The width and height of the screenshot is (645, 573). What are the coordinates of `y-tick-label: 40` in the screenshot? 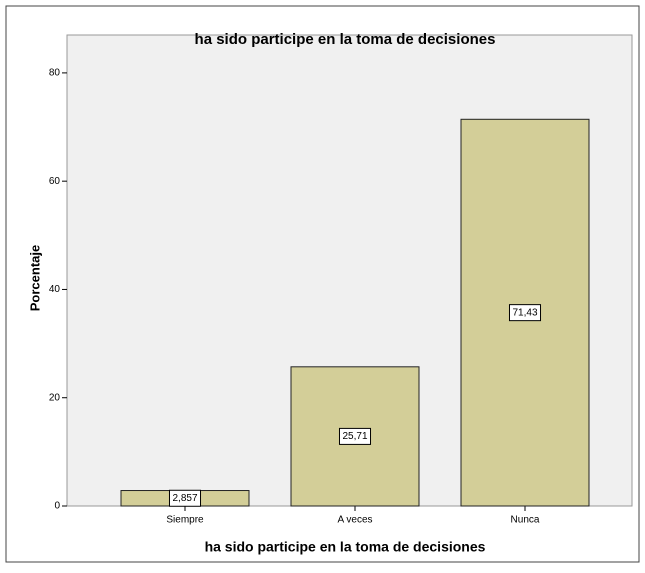 It's located at (55, 289).